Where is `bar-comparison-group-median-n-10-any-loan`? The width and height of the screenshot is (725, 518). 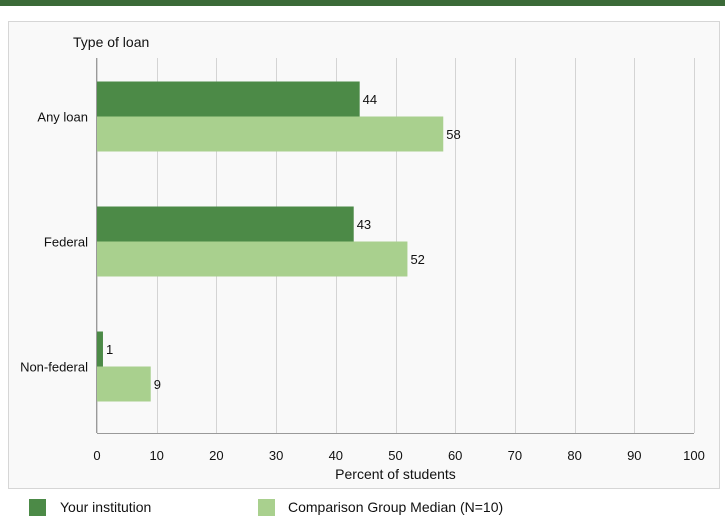 bar-comparison-group-median-n-10-any-loan is located at coordinates (270, 134).